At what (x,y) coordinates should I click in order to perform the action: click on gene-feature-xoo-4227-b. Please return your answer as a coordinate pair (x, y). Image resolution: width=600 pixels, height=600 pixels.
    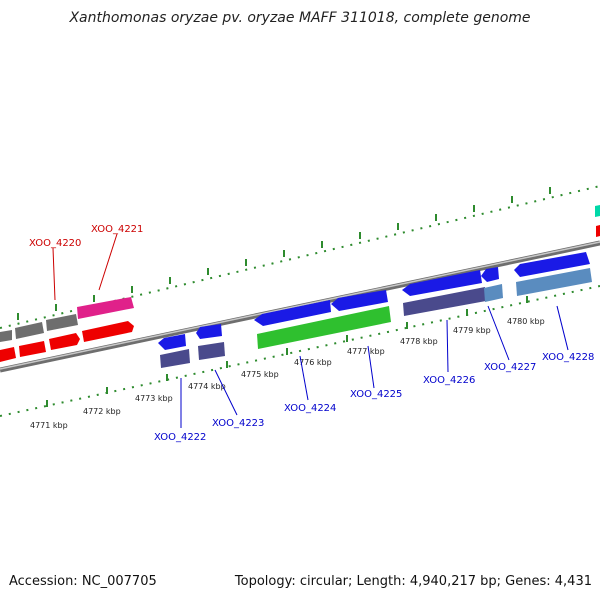
    Looking at the image, I should click on (493, 293).